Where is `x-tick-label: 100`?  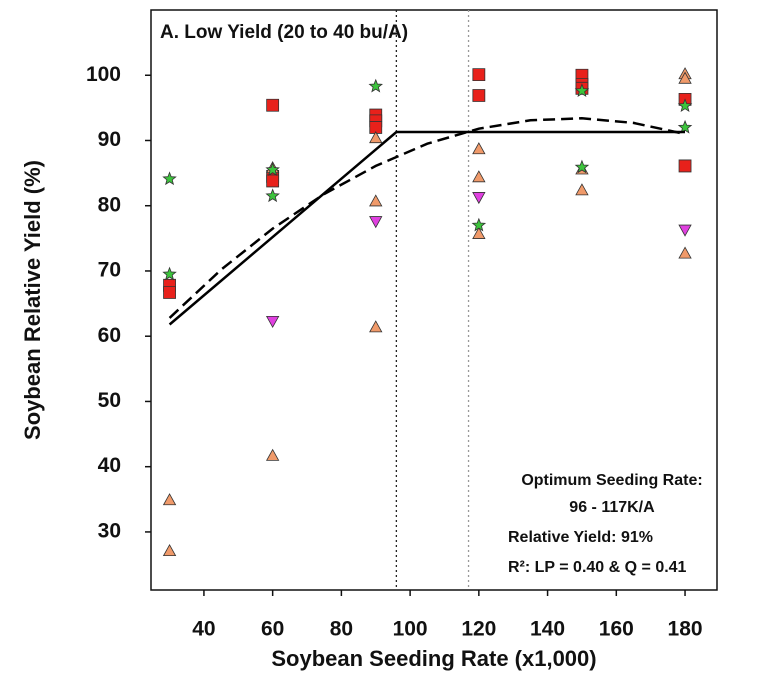 x-tick-label: 100 is located at coordinates (410, 629).